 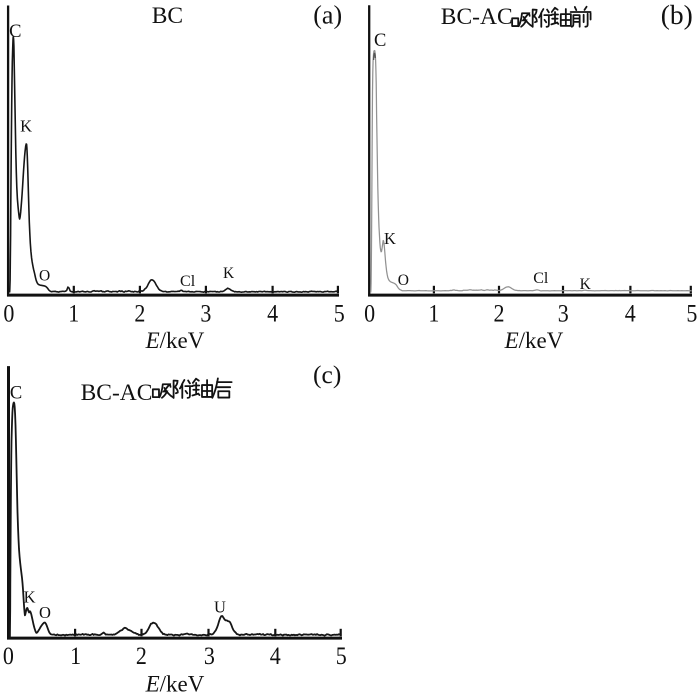 What do you see at coordinates (167, 16) in the screenshot?
I see `svg-text: BC` at bounding box center [167, 16].